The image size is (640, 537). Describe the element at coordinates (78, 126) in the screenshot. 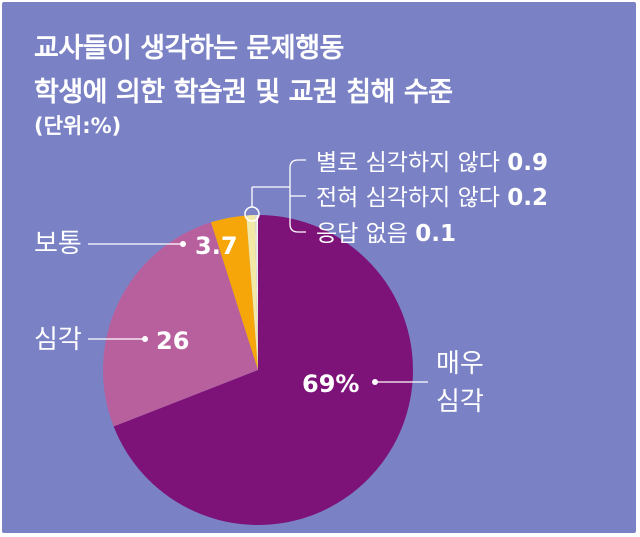

I see `unit-label: (단위:%)` at that location.